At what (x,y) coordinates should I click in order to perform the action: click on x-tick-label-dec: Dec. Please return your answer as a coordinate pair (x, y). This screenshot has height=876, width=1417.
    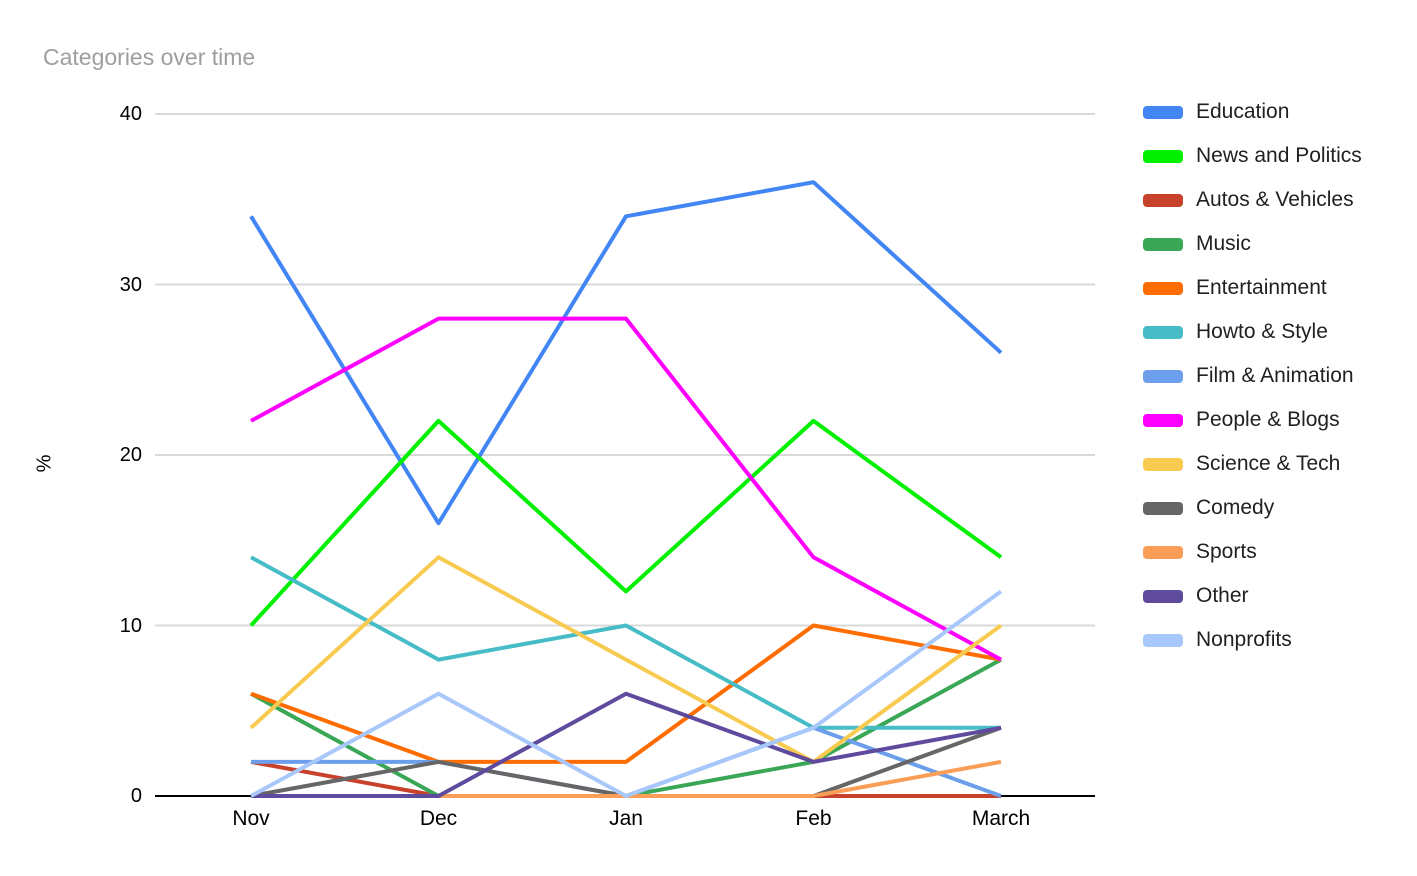
    Looking at the image, I should click on (438, 818).